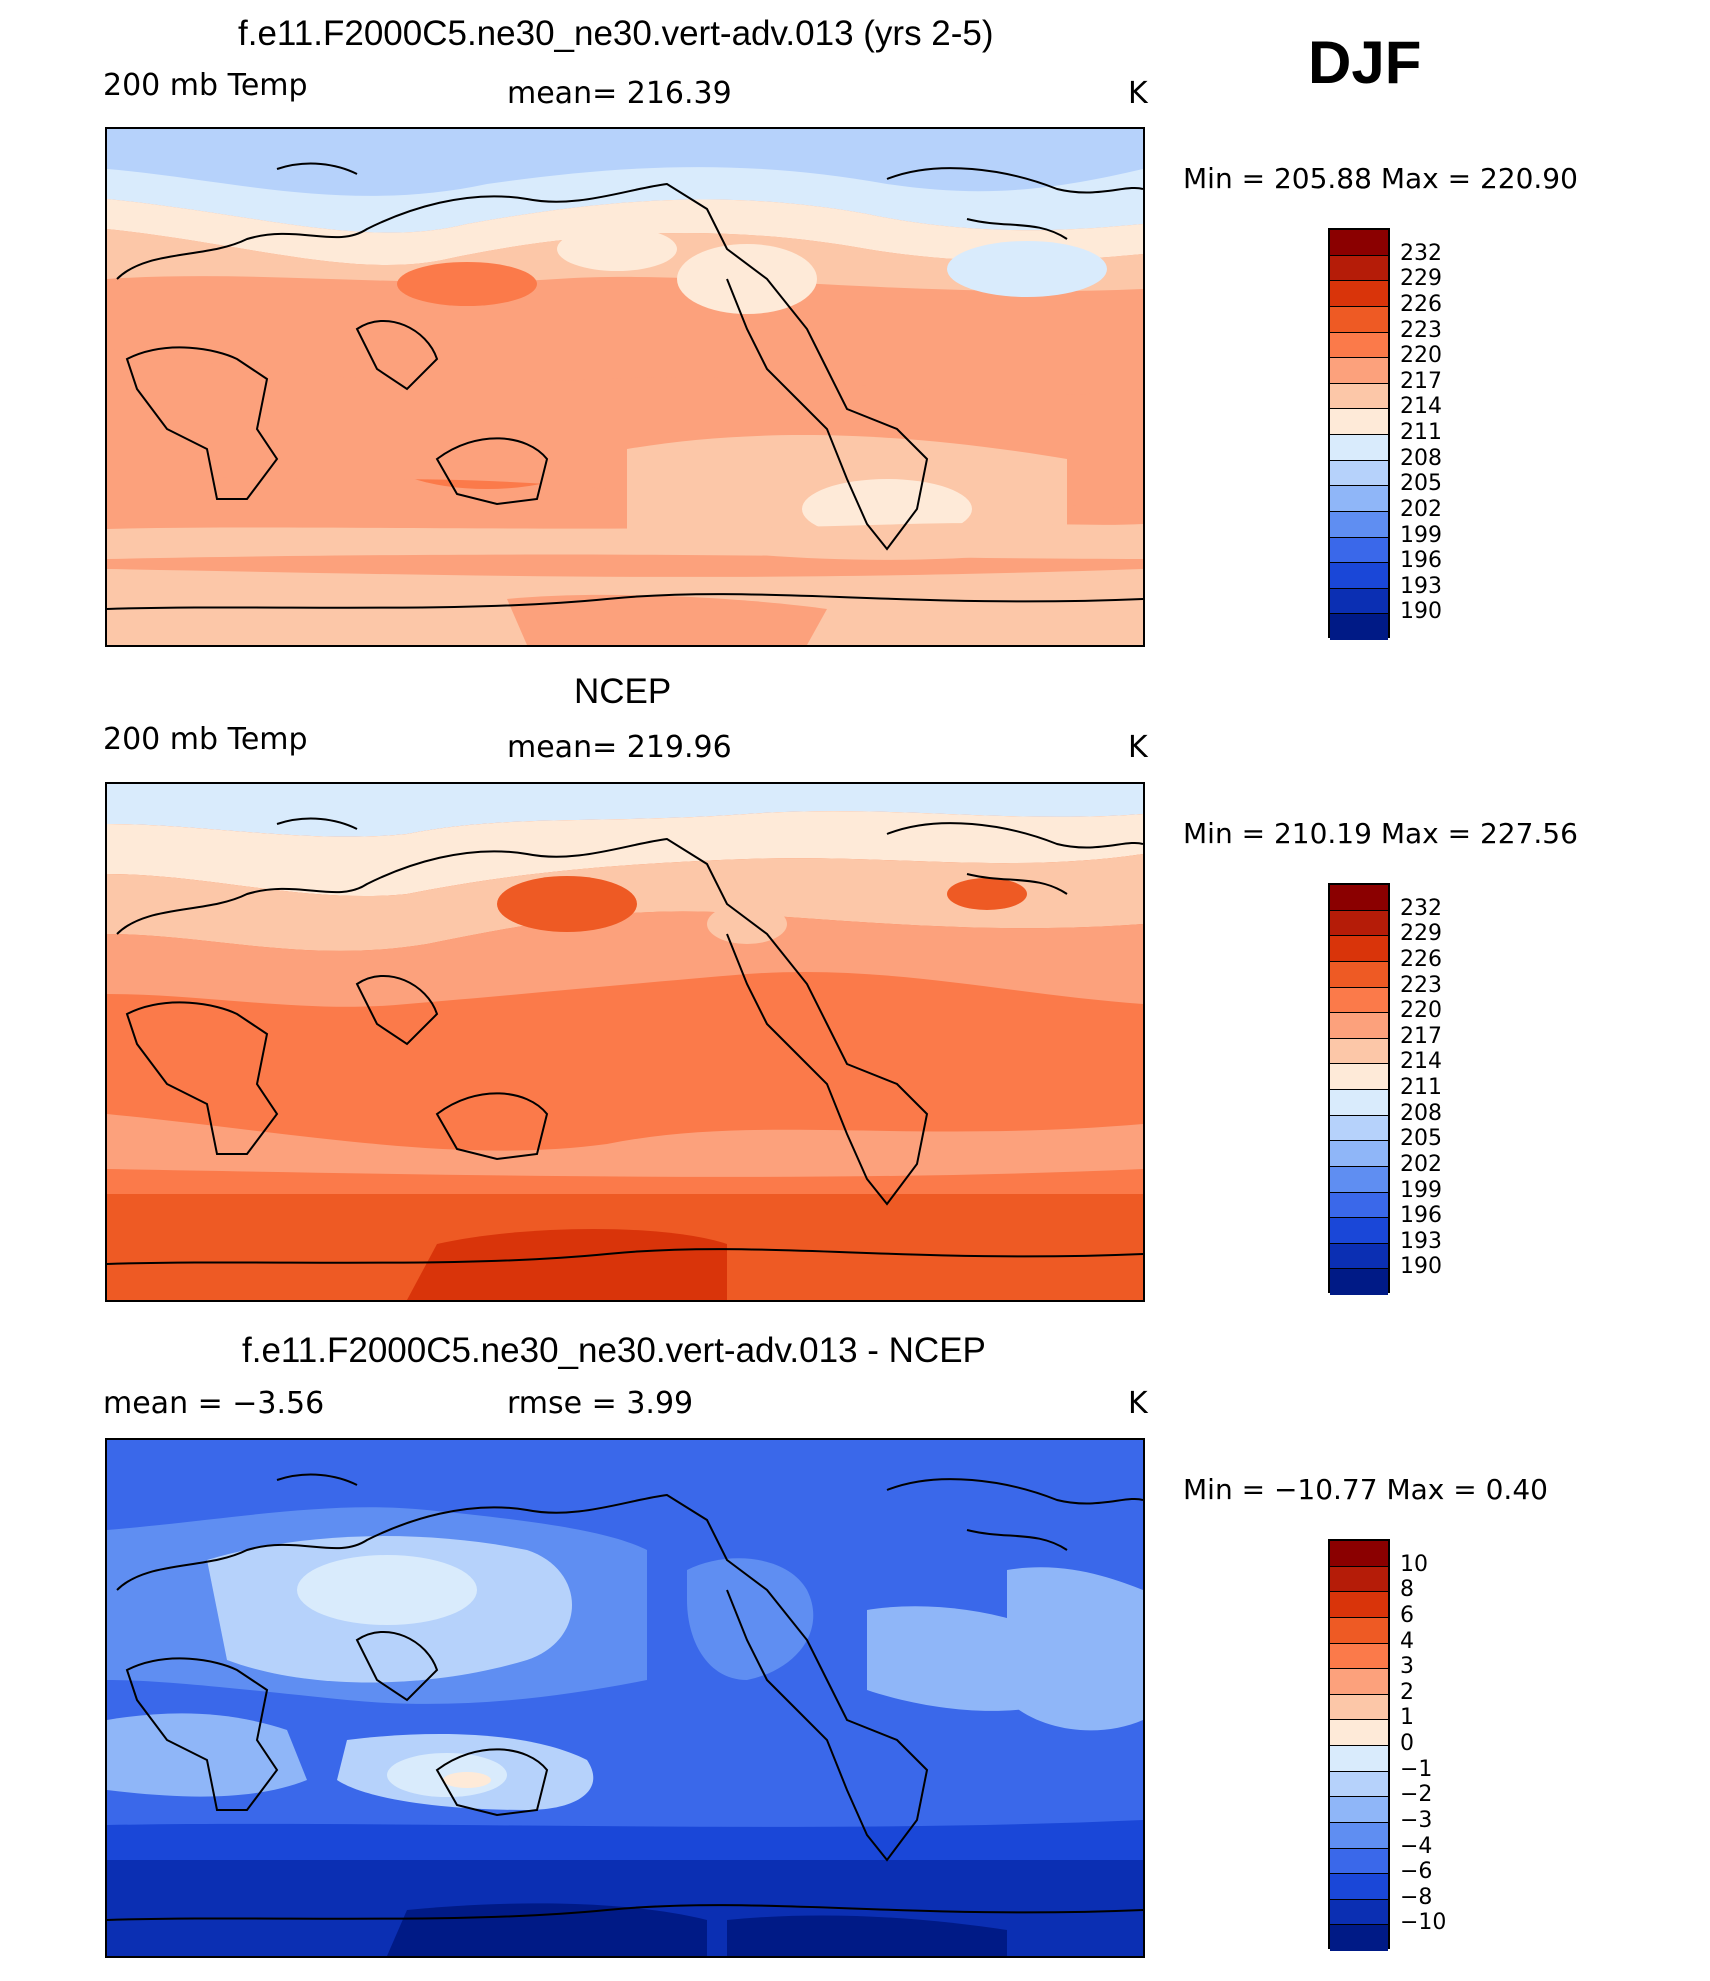 The image size is (1710, 1981). I want to click on panel-1-colorbar, so click(1359, 433).